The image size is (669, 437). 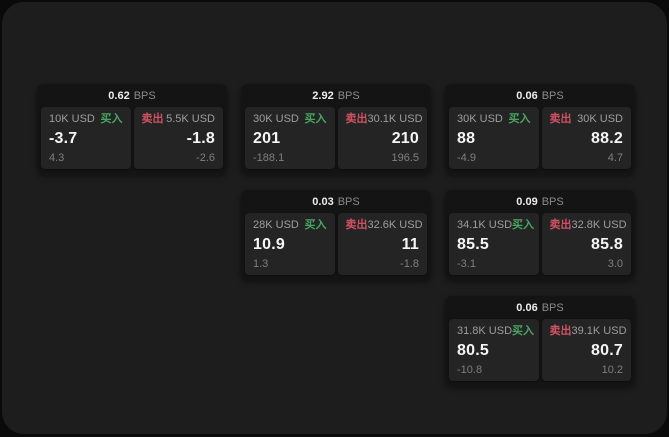 I want to click on sell-panel-top: 卖出 30.1K USD, so click(x=384, y=119).